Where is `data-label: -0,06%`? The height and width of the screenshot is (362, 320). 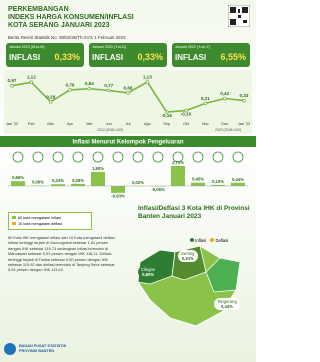
data-label: -0,06% is located at coordinates (158, 189).